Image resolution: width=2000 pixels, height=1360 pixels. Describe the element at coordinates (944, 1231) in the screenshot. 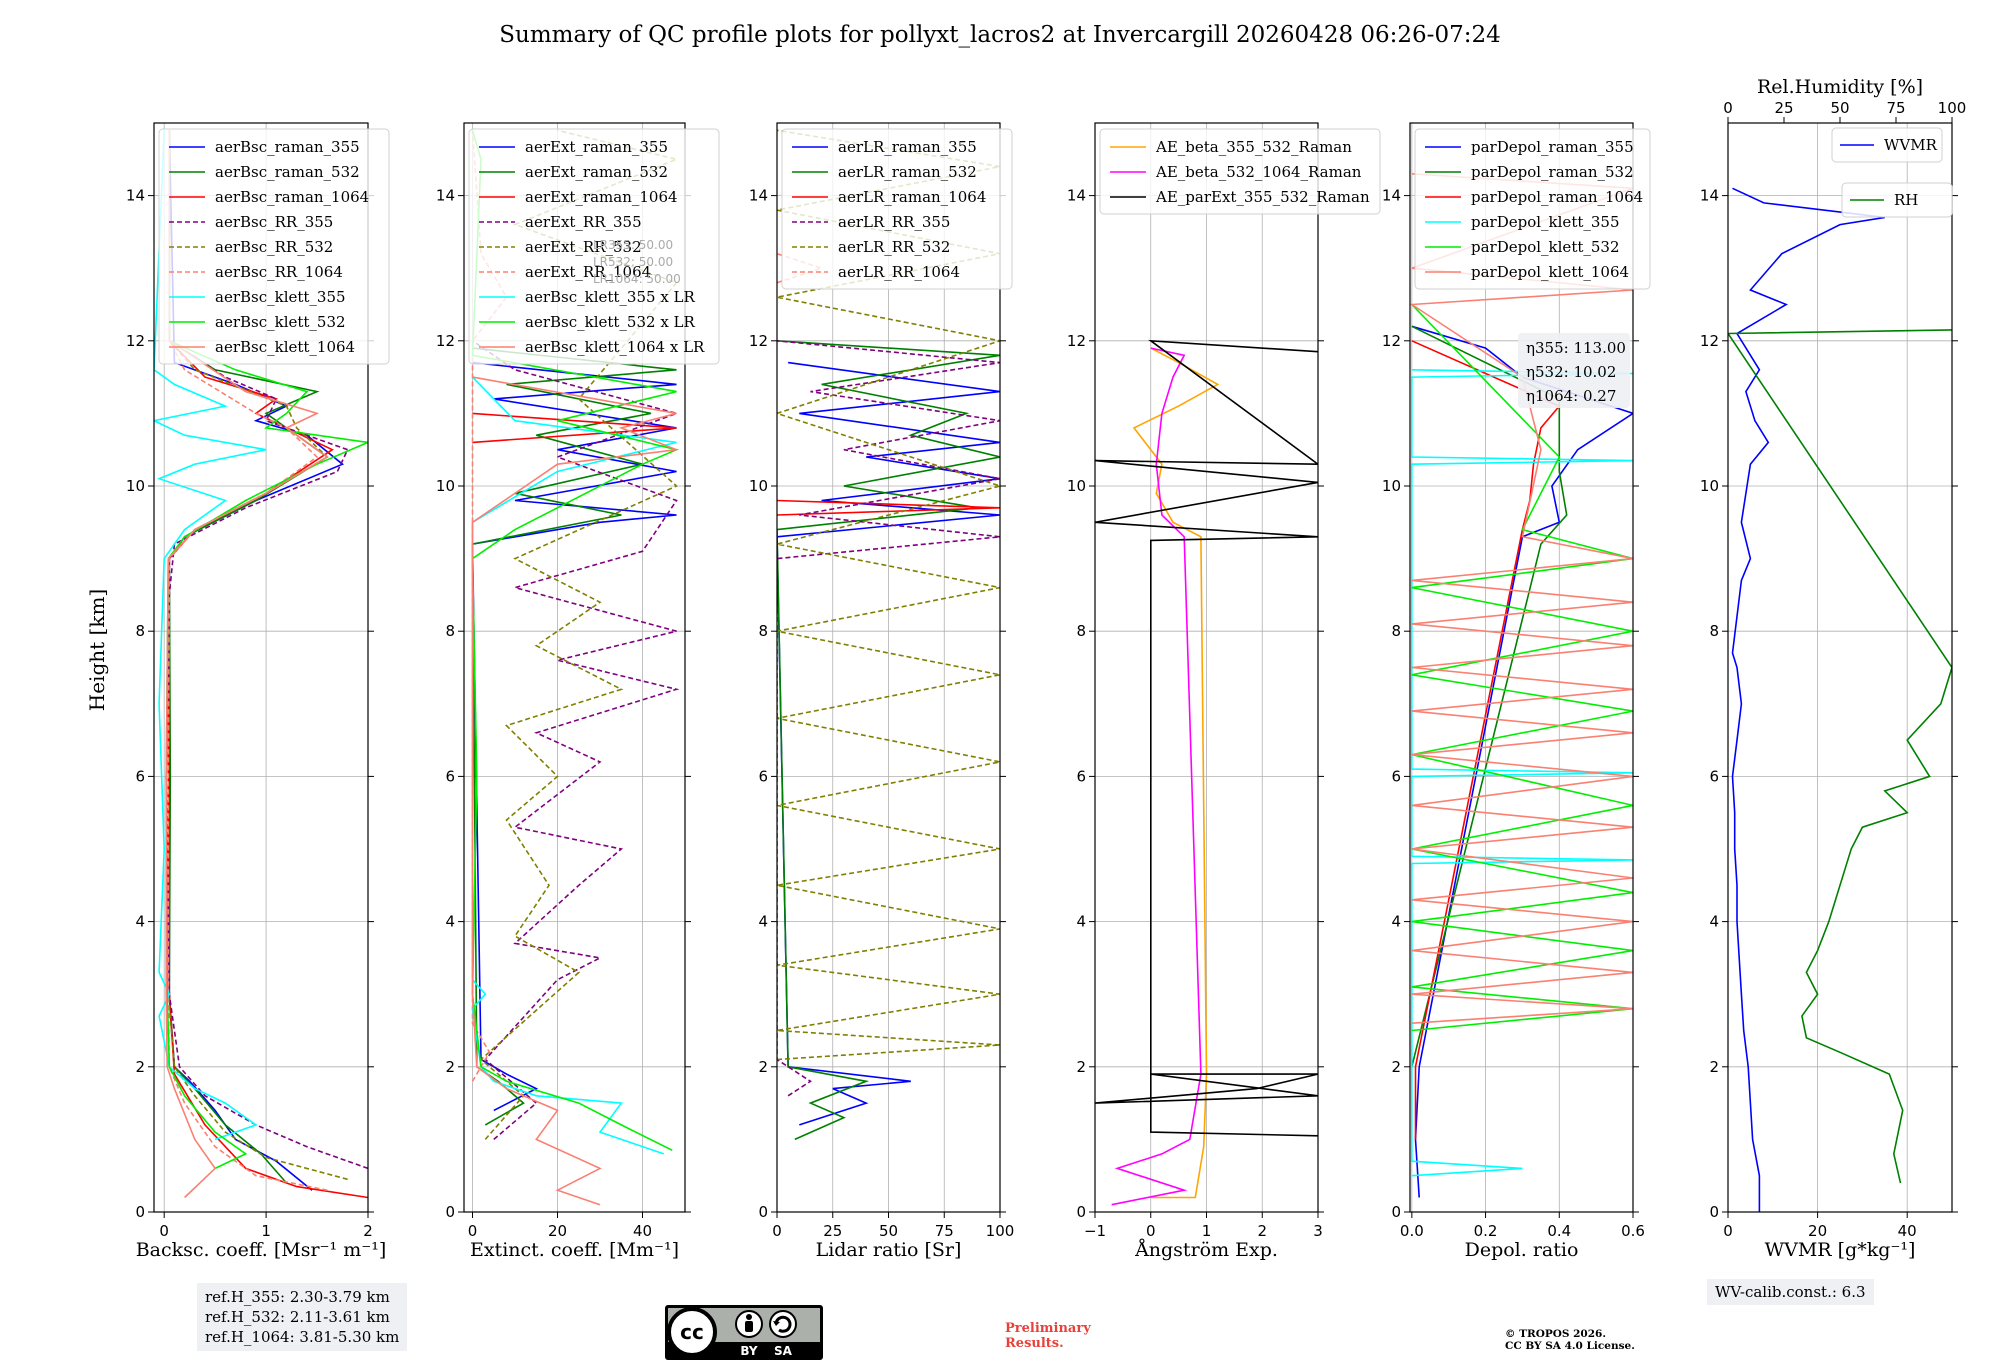

I see `x-tick-label: 75` at that location.